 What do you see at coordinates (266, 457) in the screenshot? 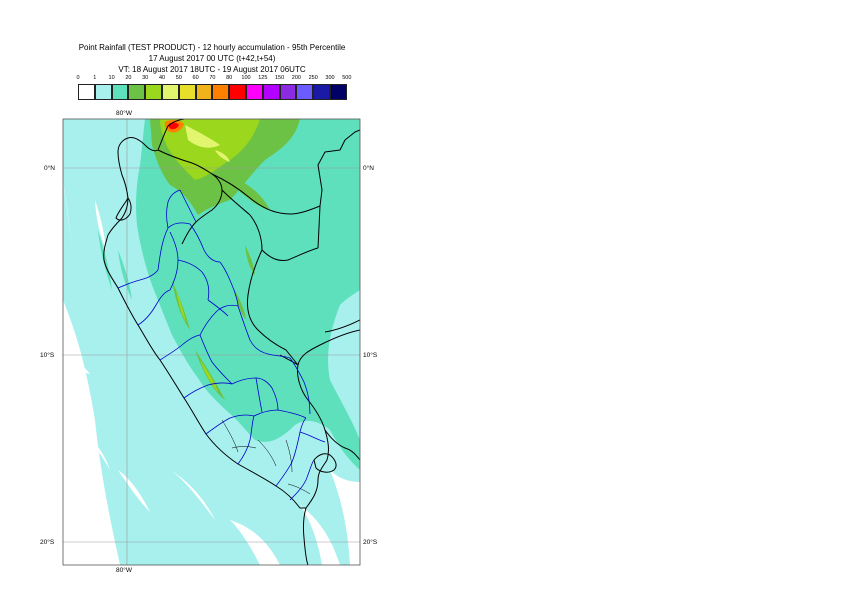
I see `province-lines` at bounding box center [266, 457].